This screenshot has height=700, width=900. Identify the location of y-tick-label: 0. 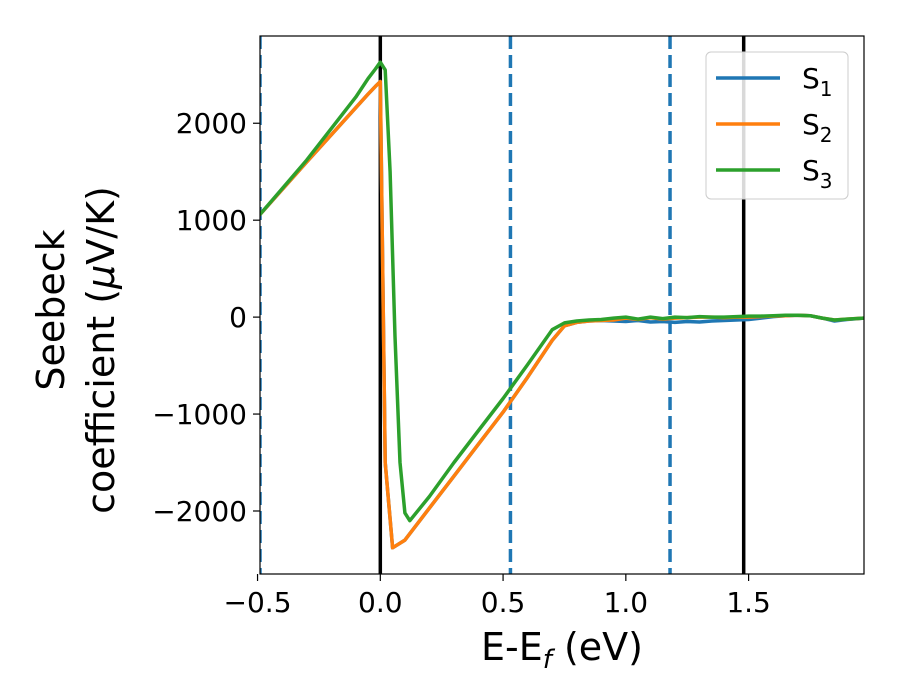
(238, 317).